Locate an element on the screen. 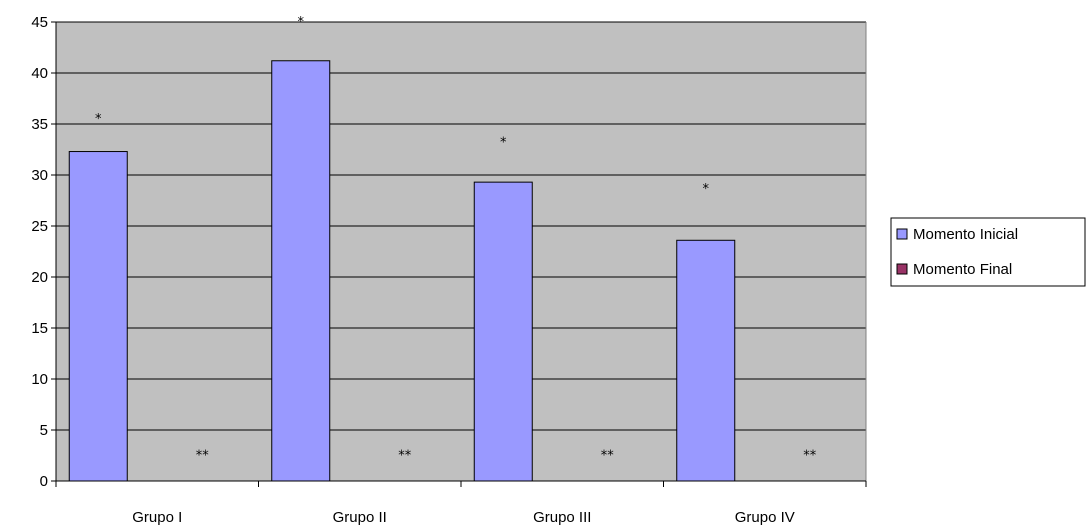 The width and height of the screenshot is (1089, 527). legend: Momento Inicial Momento Final is located at coordinates (988, 252).